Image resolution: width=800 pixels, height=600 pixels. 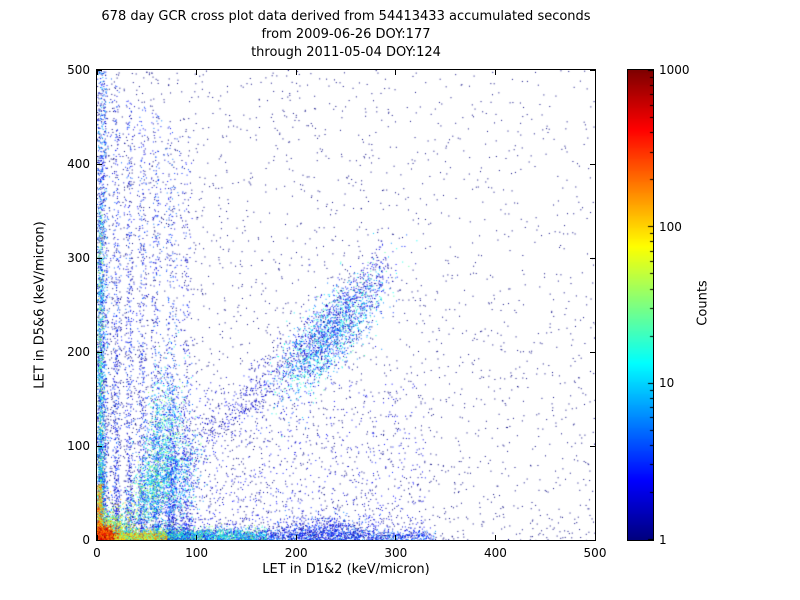 I want to click on y-tick-label: 200, so click(x=78, y=352).